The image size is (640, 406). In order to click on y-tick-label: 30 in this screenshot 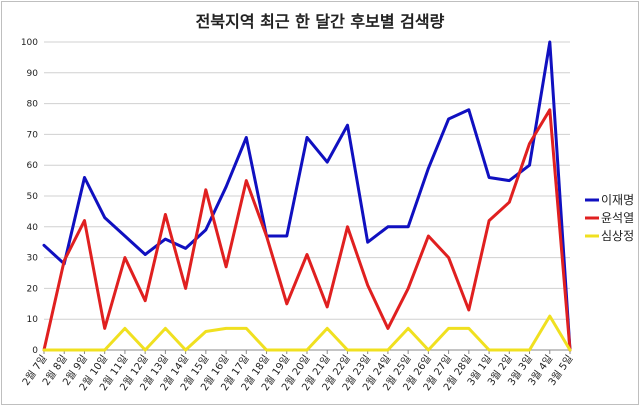, I will do `click(33, 259)`.